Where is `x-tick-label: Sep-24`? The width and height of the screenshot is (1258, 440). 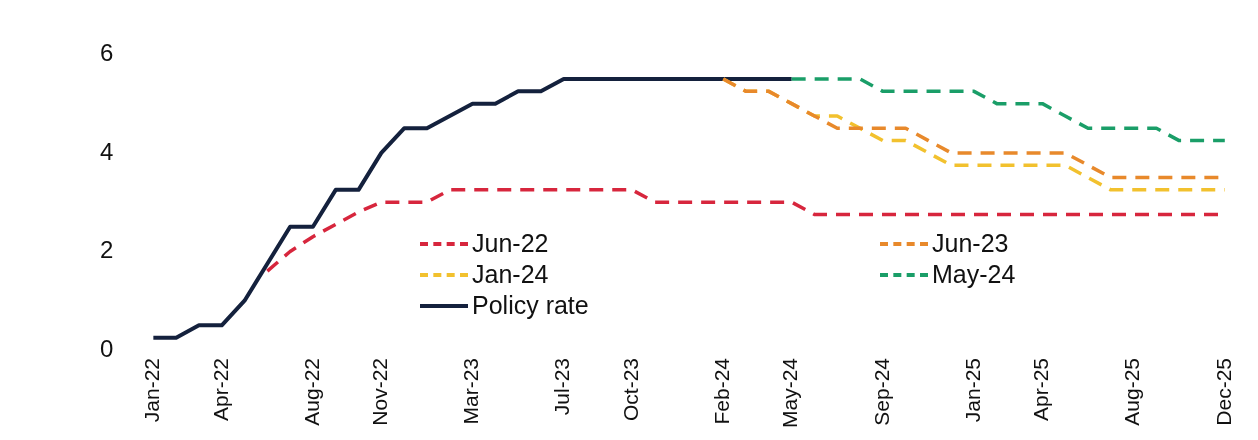
x-tick-label: Sep-24 is located at coordinates (881, 391).